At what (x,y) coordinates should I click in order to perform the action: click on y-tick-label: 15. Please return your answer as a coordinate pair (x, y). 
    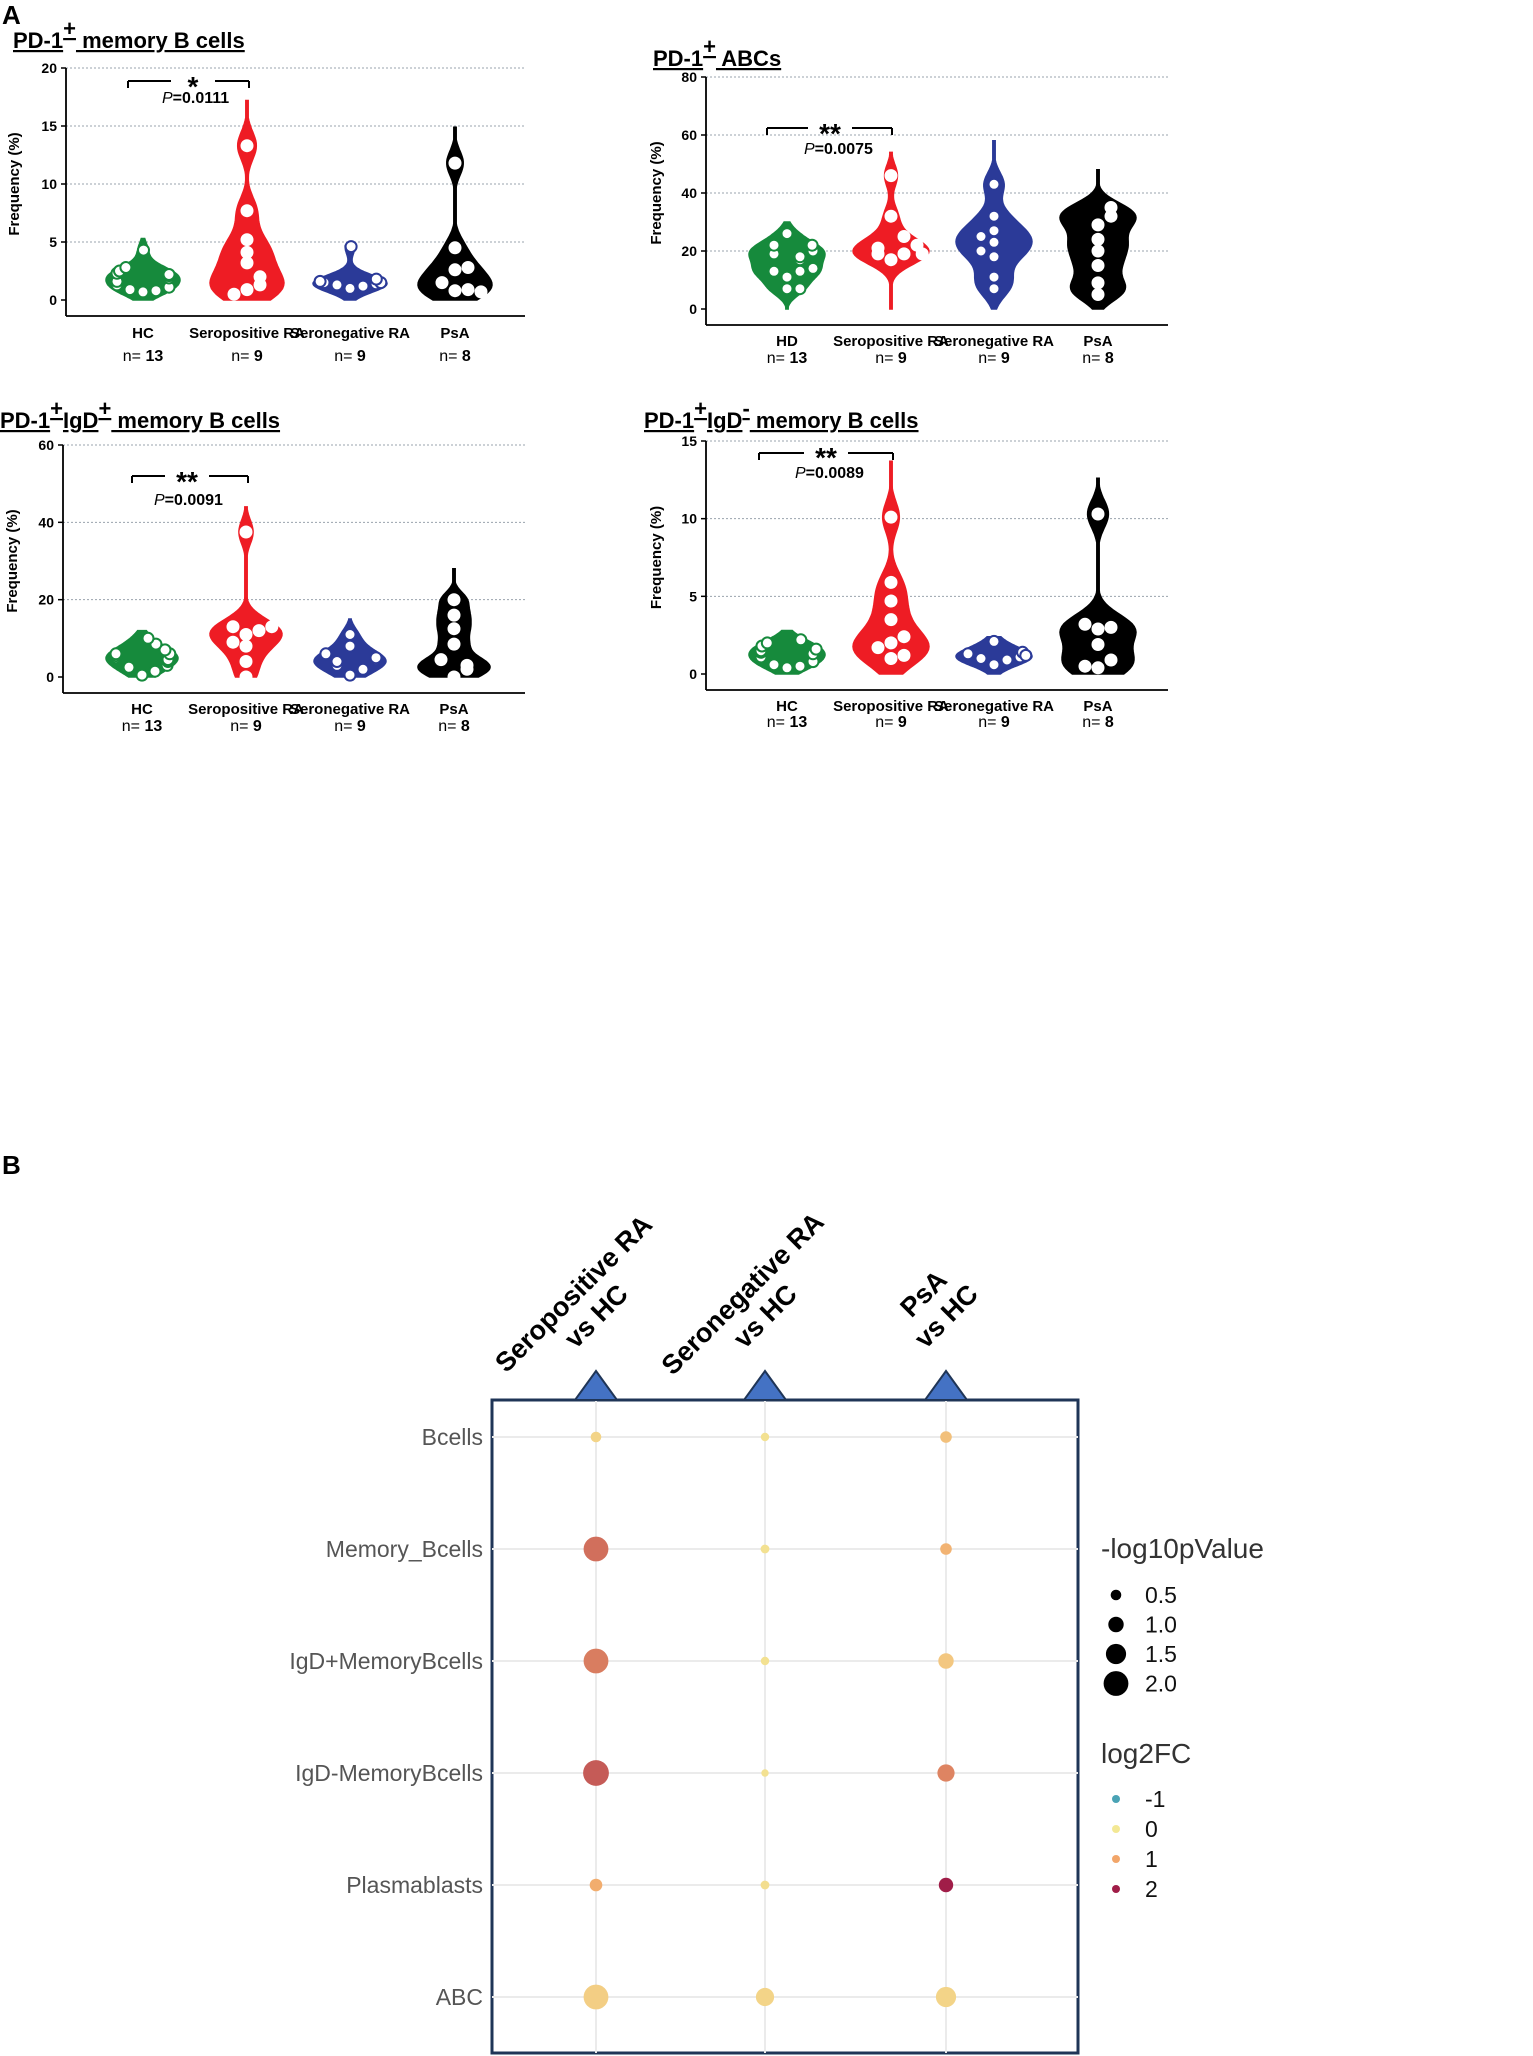
    Looking at the image, I should click on (689, 441).